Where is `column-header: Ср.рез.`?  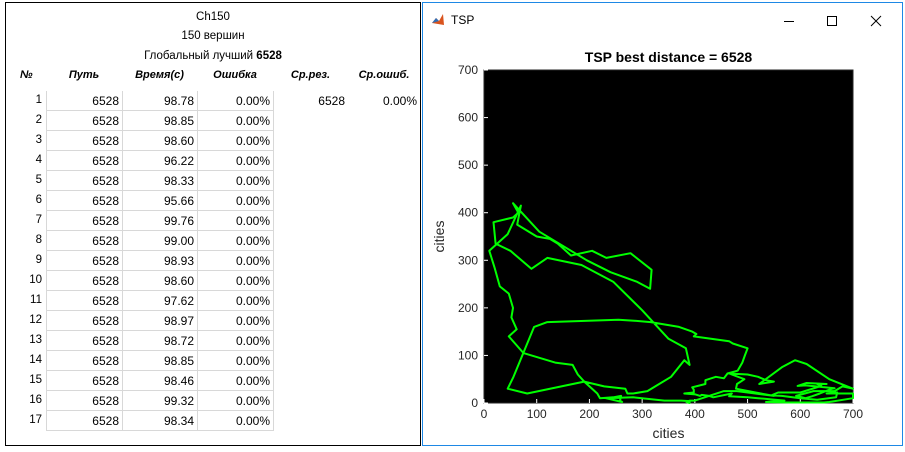 column-header: Ср.рез. is located at coordinates (310, 75).